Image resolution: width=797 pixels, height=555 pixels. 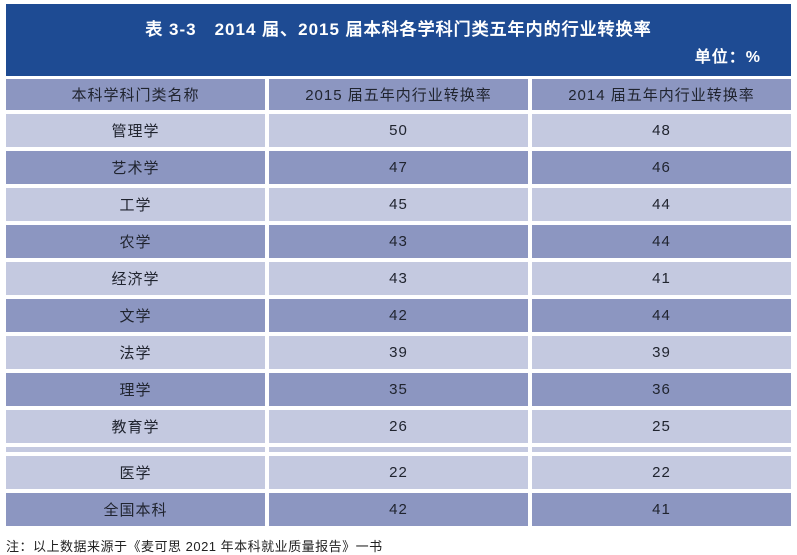 I want to click on row-label: 艺术学, so click(x=135, y=167).